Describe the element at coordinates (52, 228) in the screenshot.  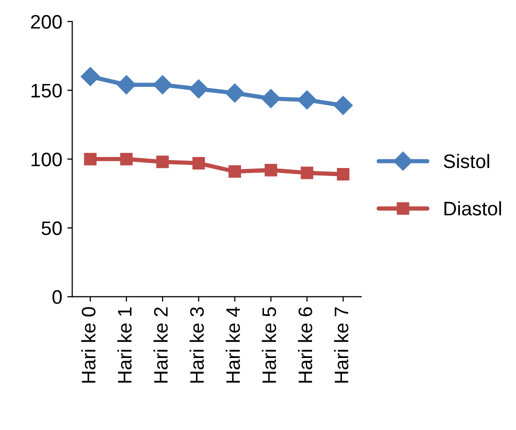
I see `y-tick-label: 50` at that location.